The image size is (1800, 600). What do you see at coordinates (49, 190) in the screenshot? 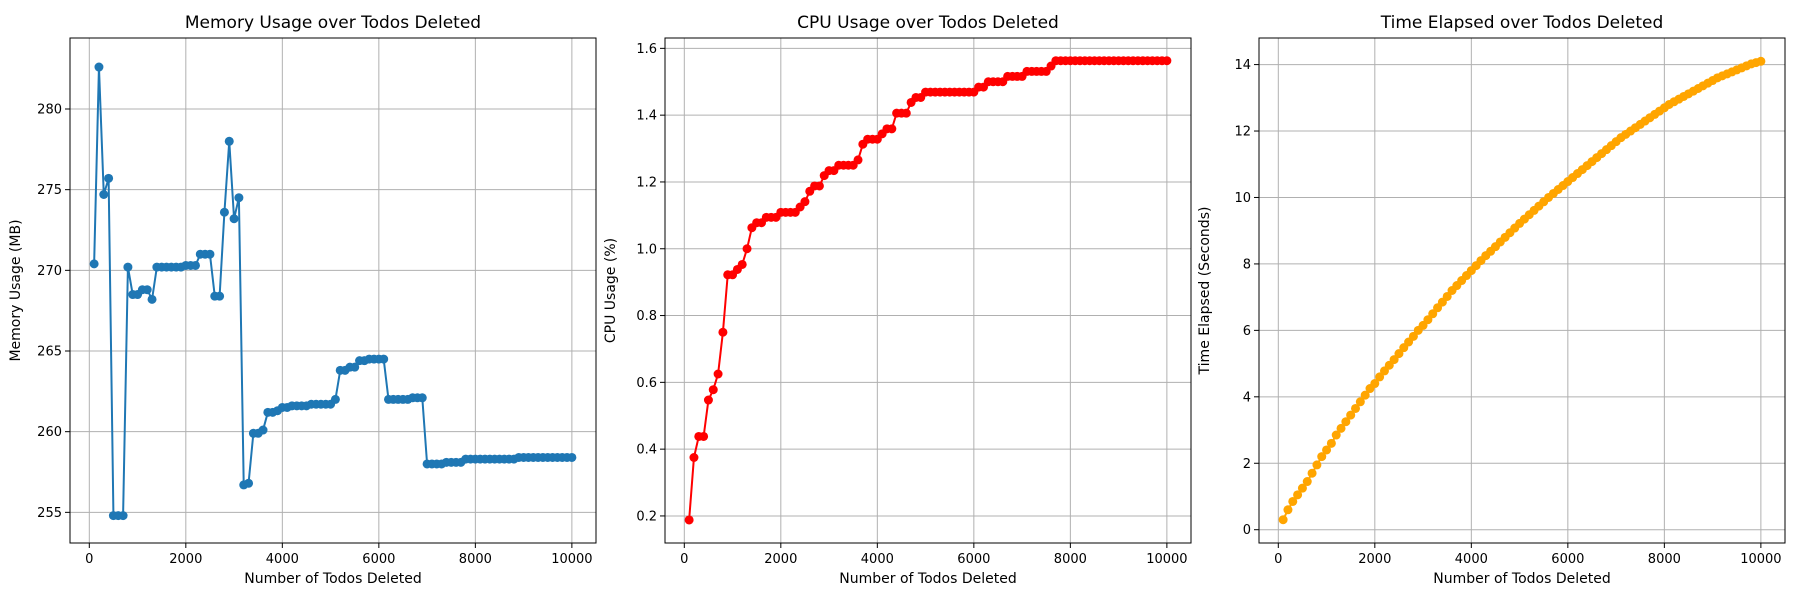
I see `y-tick-label: 275` at bounding box center [49, 190].